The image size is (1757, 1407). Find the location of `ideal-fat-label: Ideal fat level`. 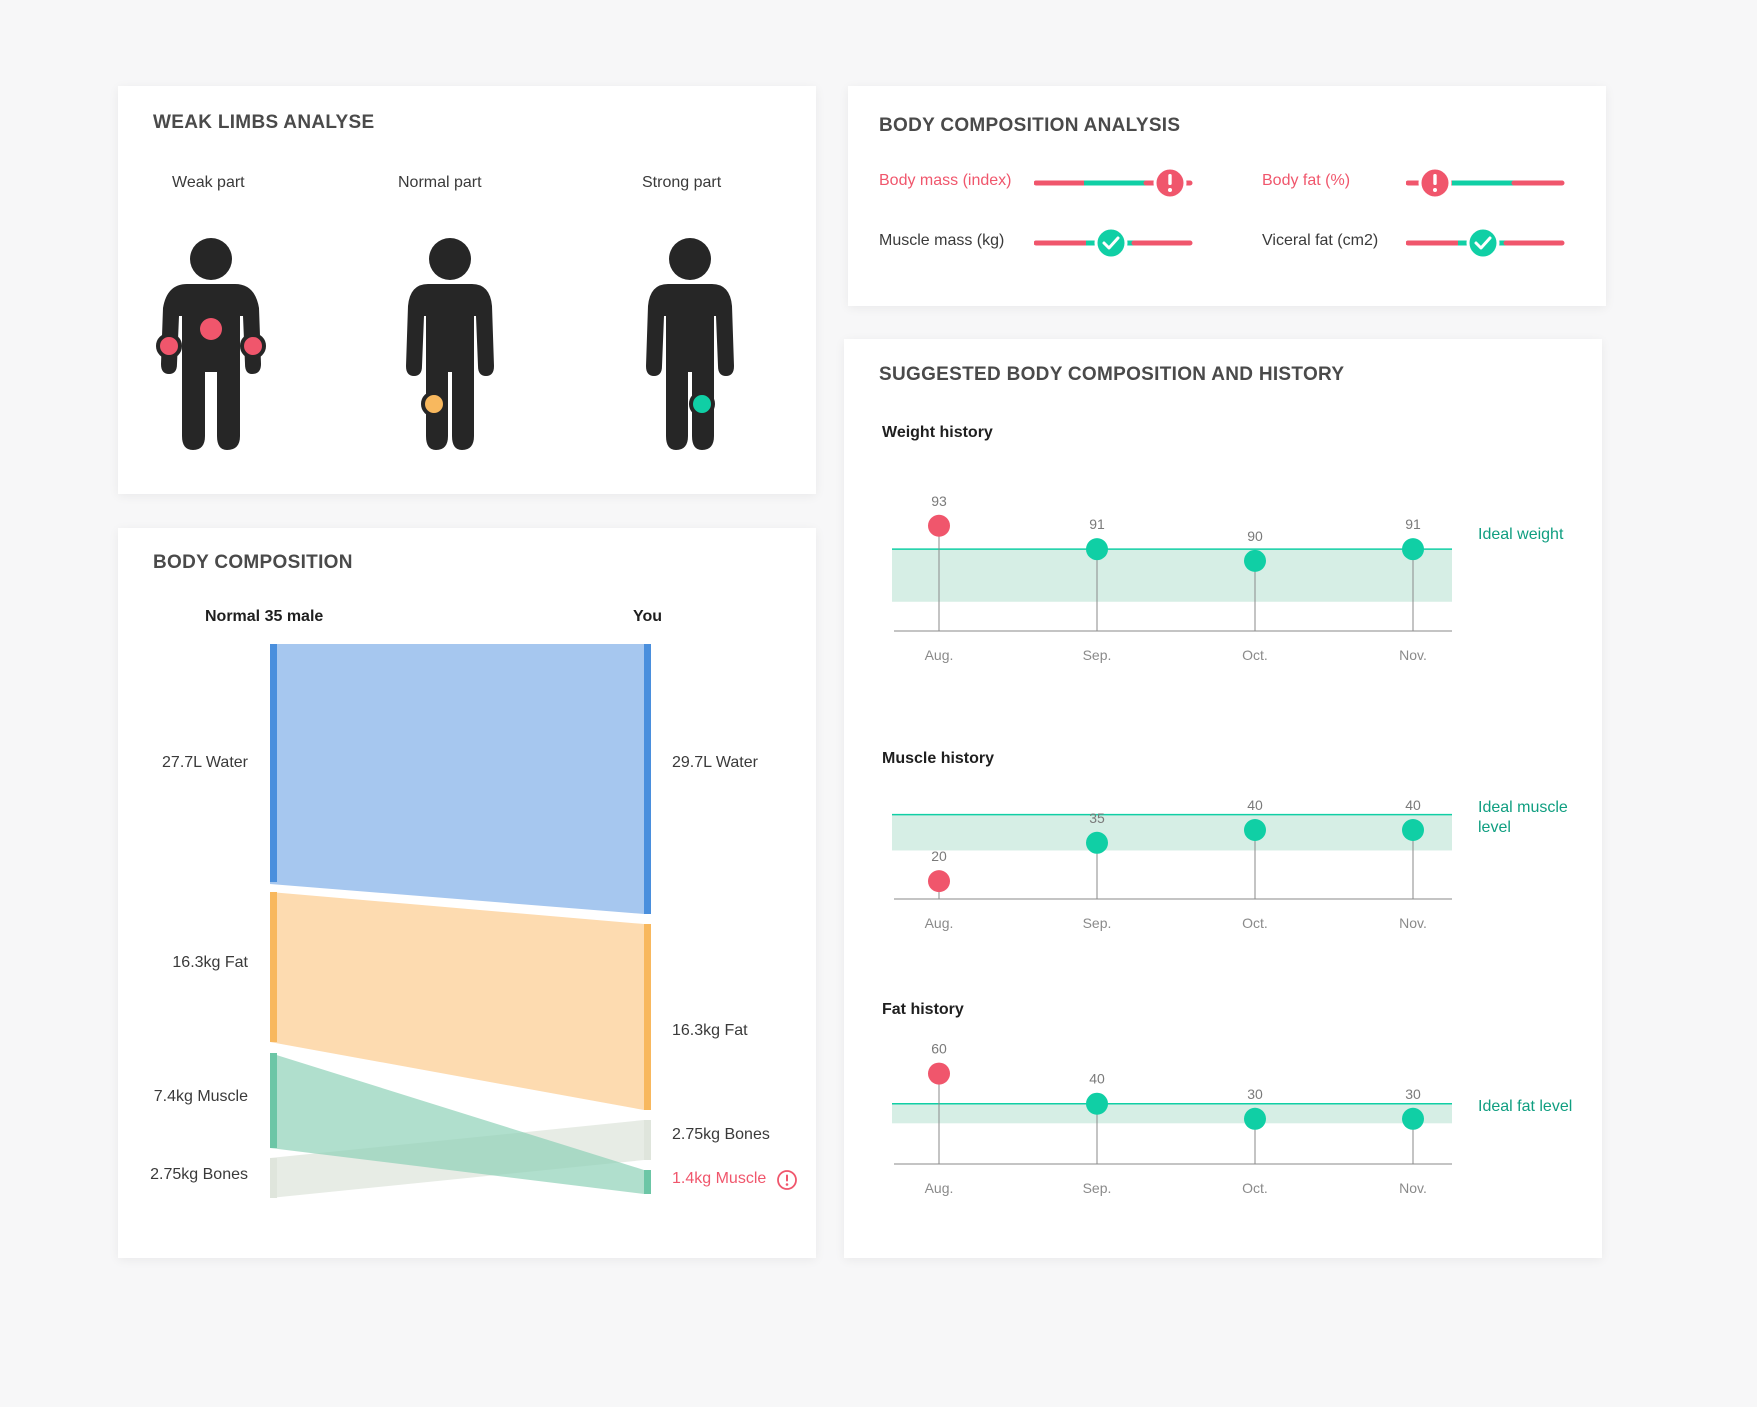

ideal-fat-label: Ideal fat level is located at coordinates (1525, 1106).